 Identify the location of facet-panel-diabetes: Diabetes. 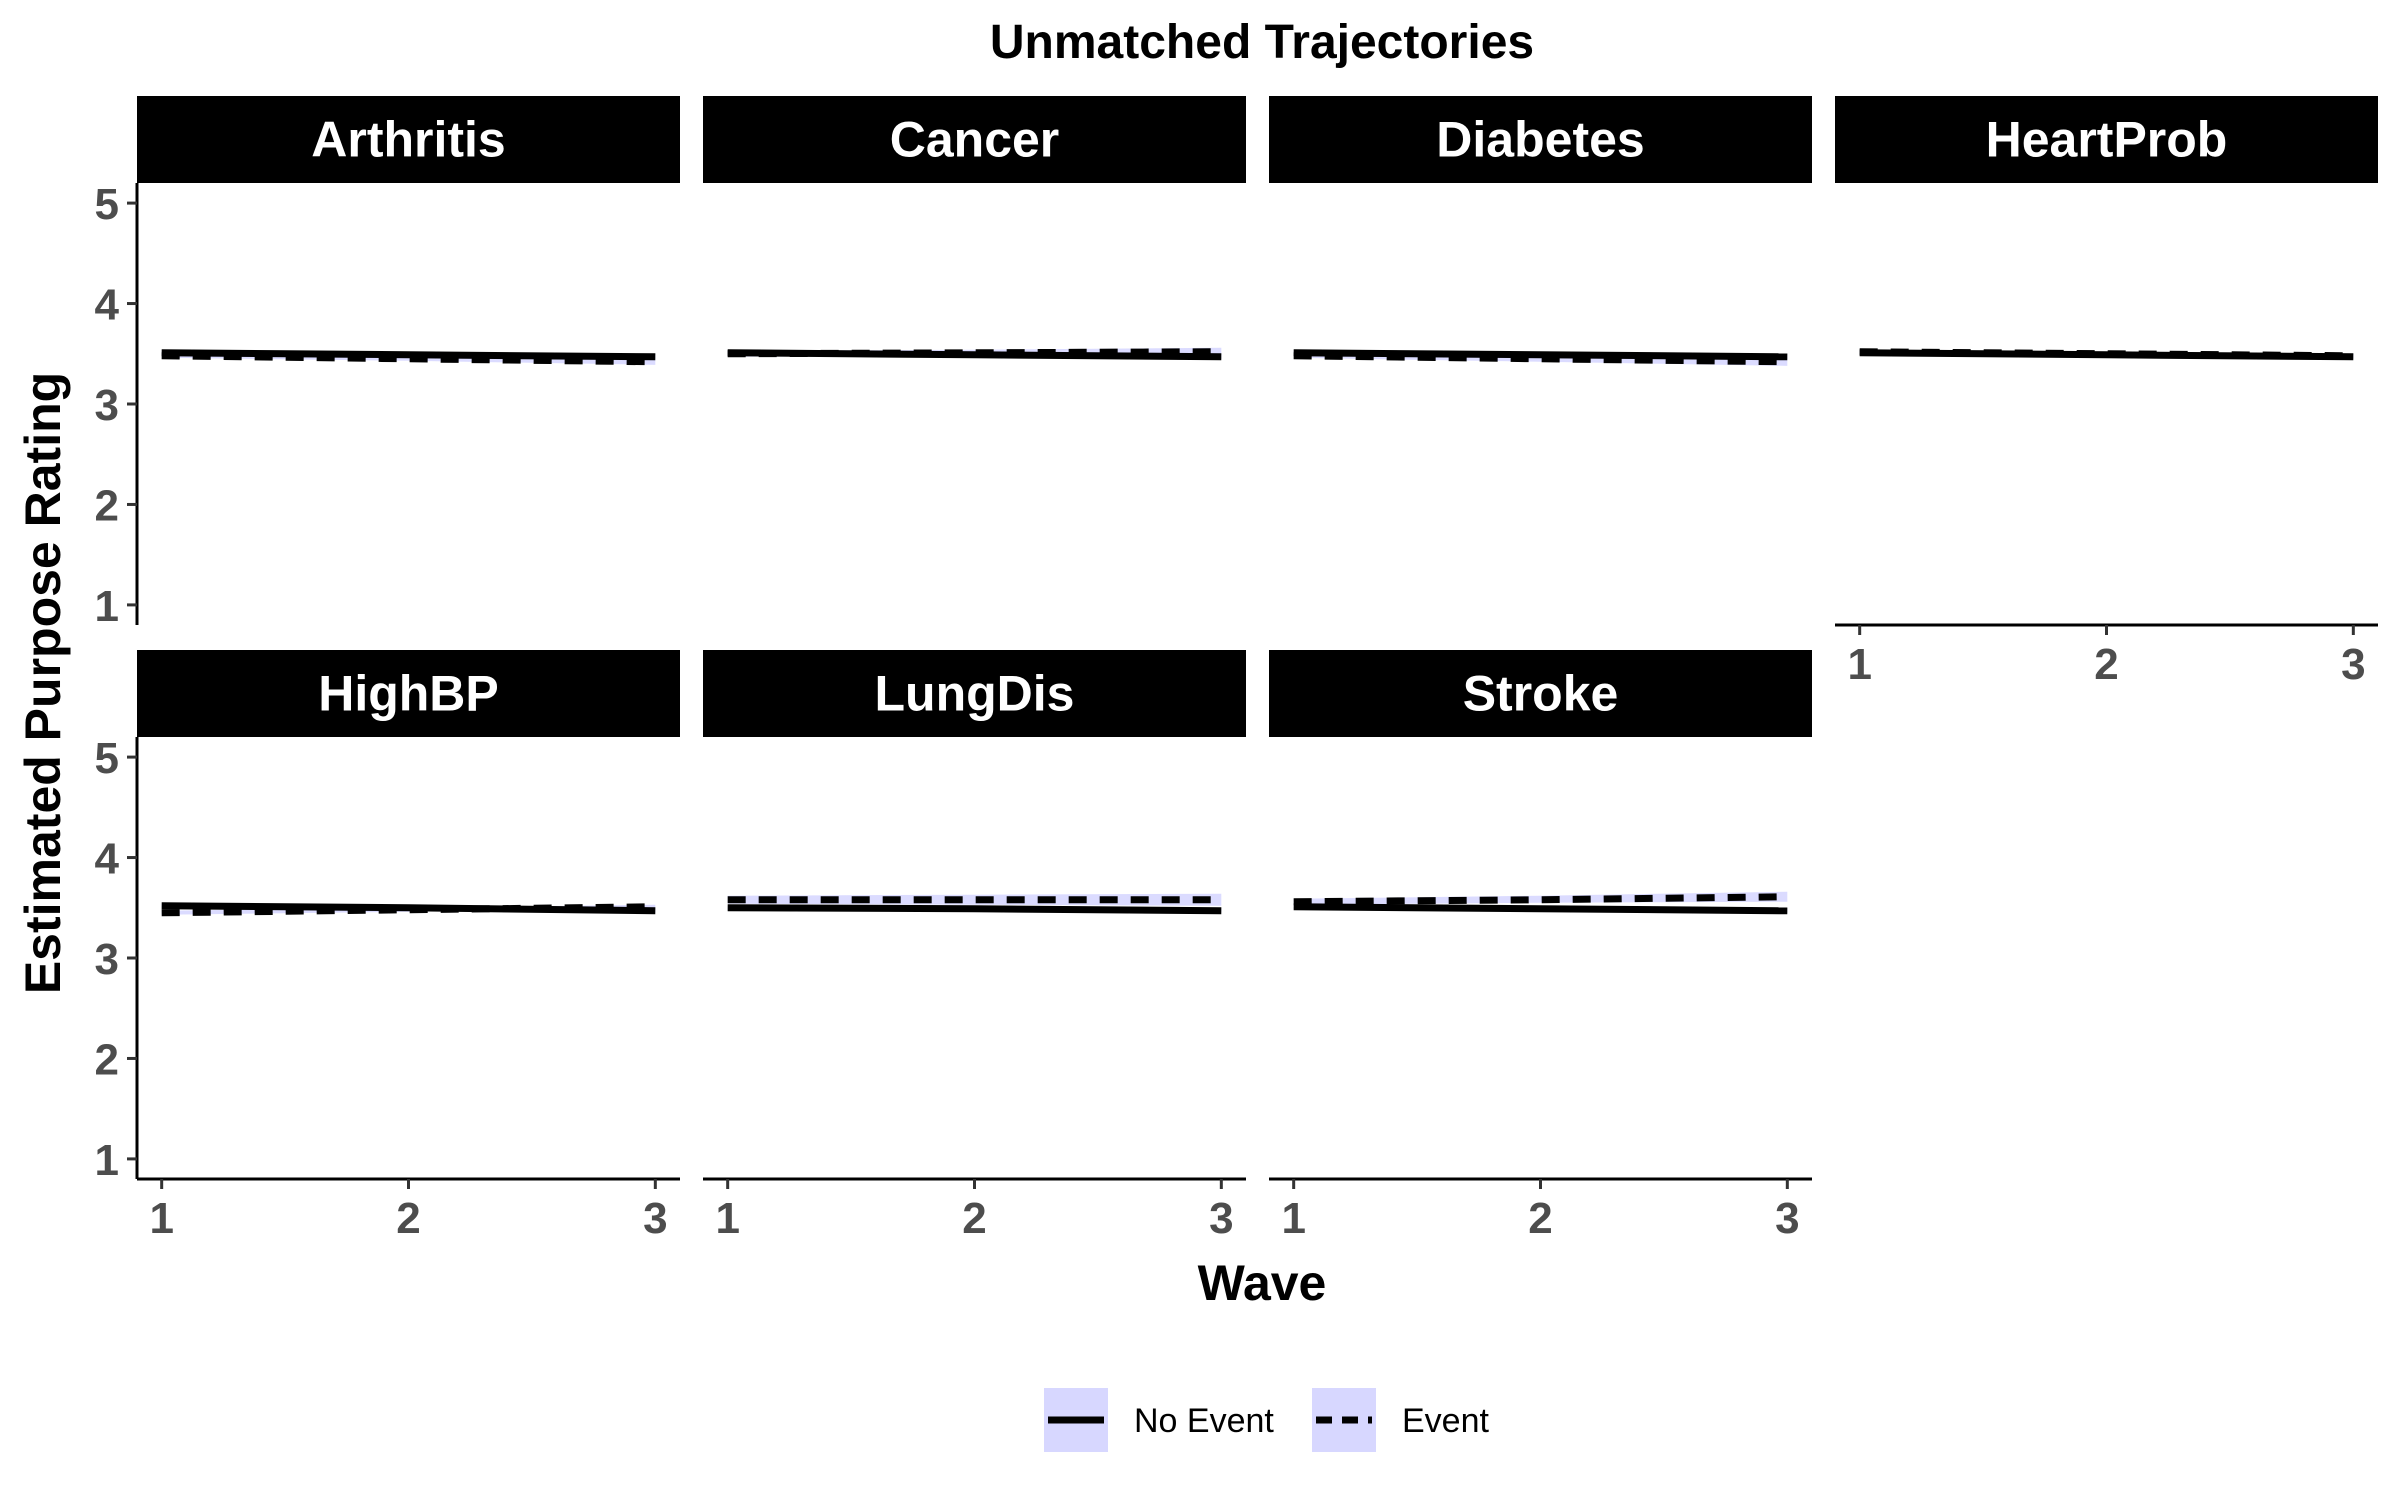
(1540, 231).